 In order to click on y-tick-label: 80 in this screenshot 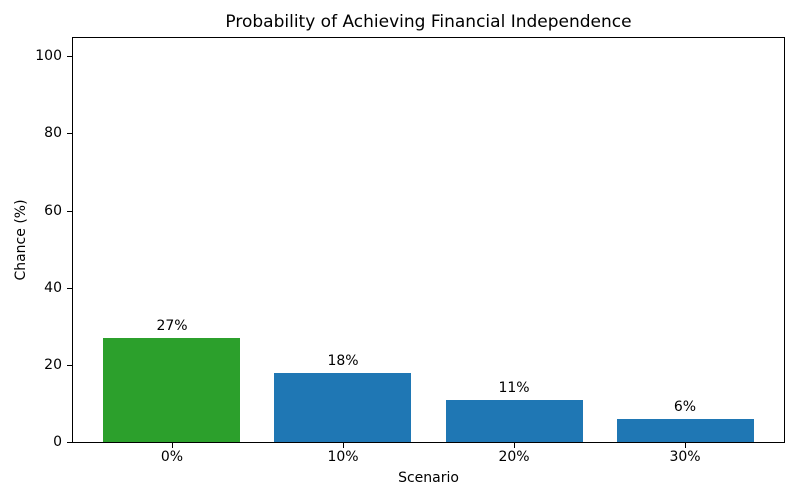, I will do `click(53, 133)`.